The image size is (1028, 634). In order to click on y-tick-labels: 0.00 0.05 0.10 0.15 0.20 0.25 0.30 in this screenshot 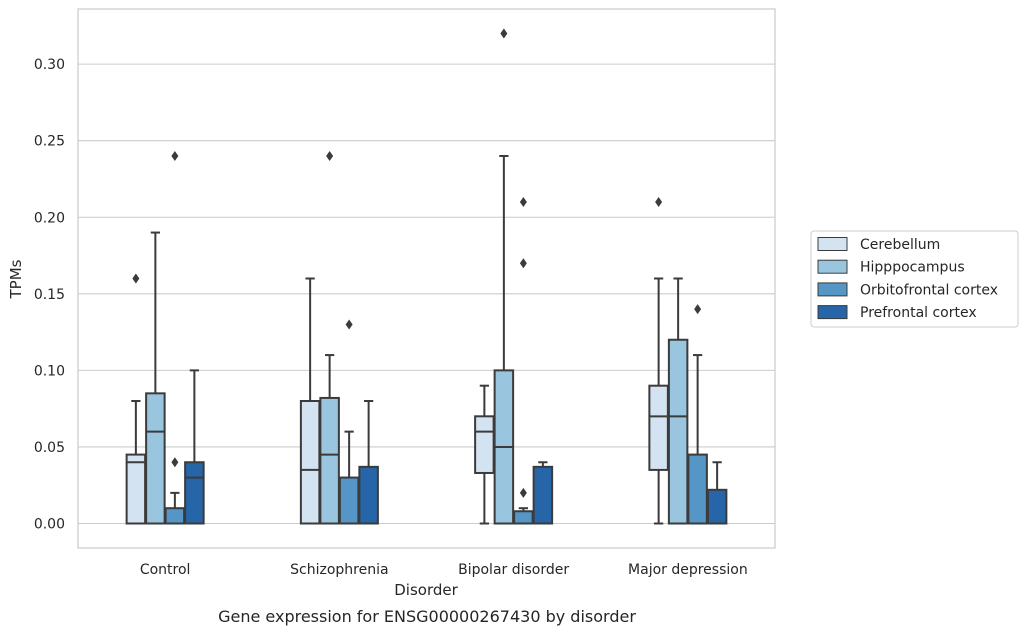, I will do `click(49, 294)`.